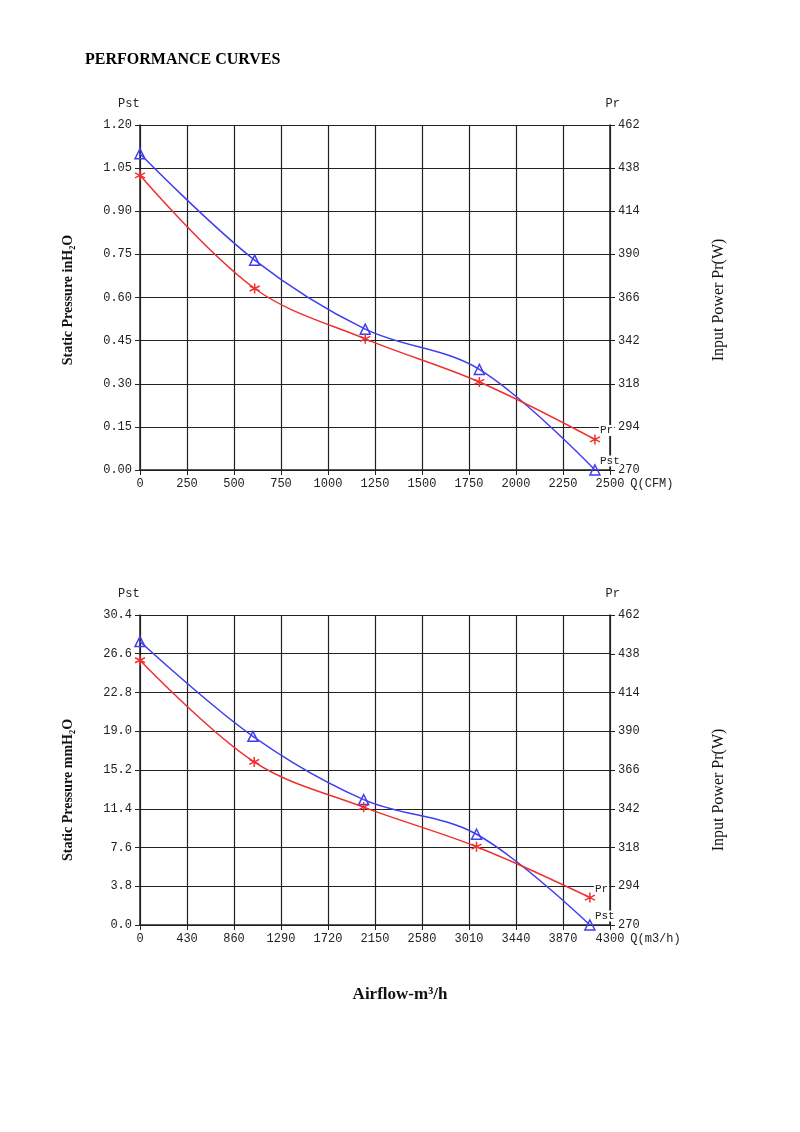 Image resolution: width=800 pixels, height=1132 pixels. What do you see at coordinates (234, 939) in the screenshot?
I see `x-tick-label: 860` at bounding box center [234, 939].